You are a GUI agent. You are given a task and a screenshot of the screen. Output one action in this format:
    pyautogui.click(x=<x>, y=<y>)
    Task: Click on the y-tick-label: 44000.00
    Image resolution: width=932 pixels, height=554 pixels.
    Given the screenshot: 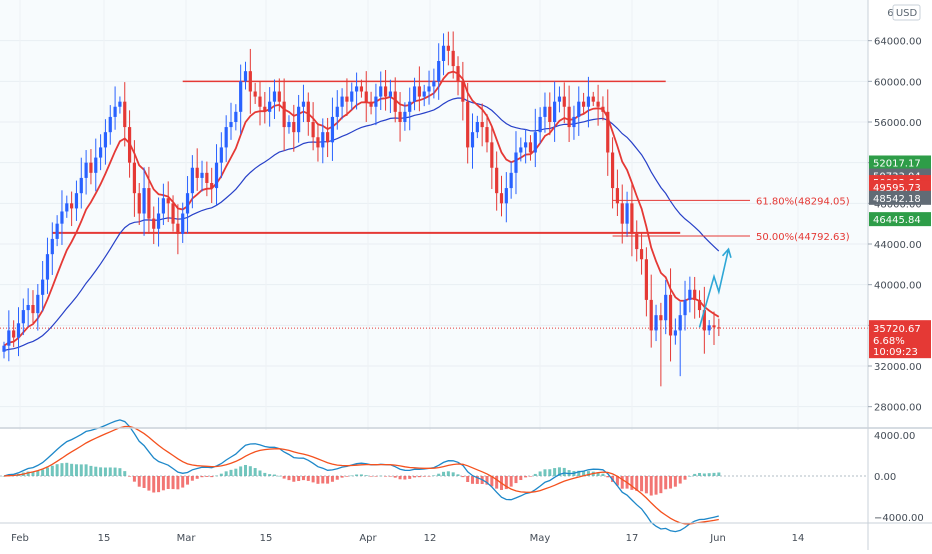 What is the action you would take?
    pyautogui.click(x=898, y=245)
    